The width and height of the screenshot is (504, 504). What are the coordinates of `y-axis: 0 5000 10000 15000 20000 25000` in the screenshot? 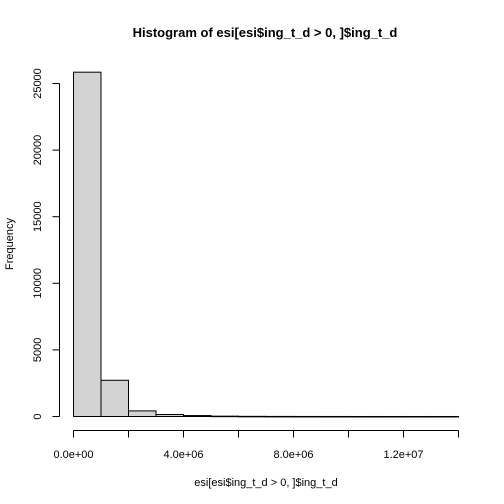 It's located at (46, 244).